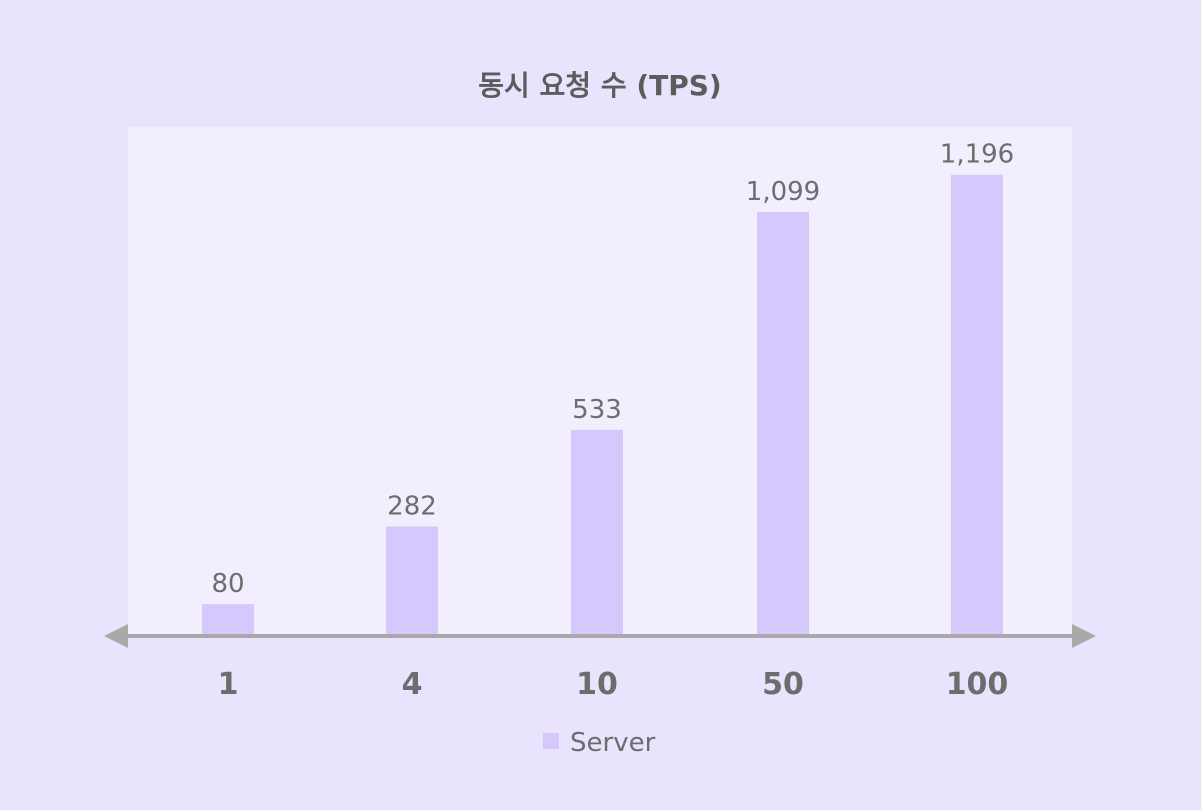  What do you see at coordinates (783, 684) in the screenshot?
I see `x-tick-label-50: 50` at bounding box center [783, 684].